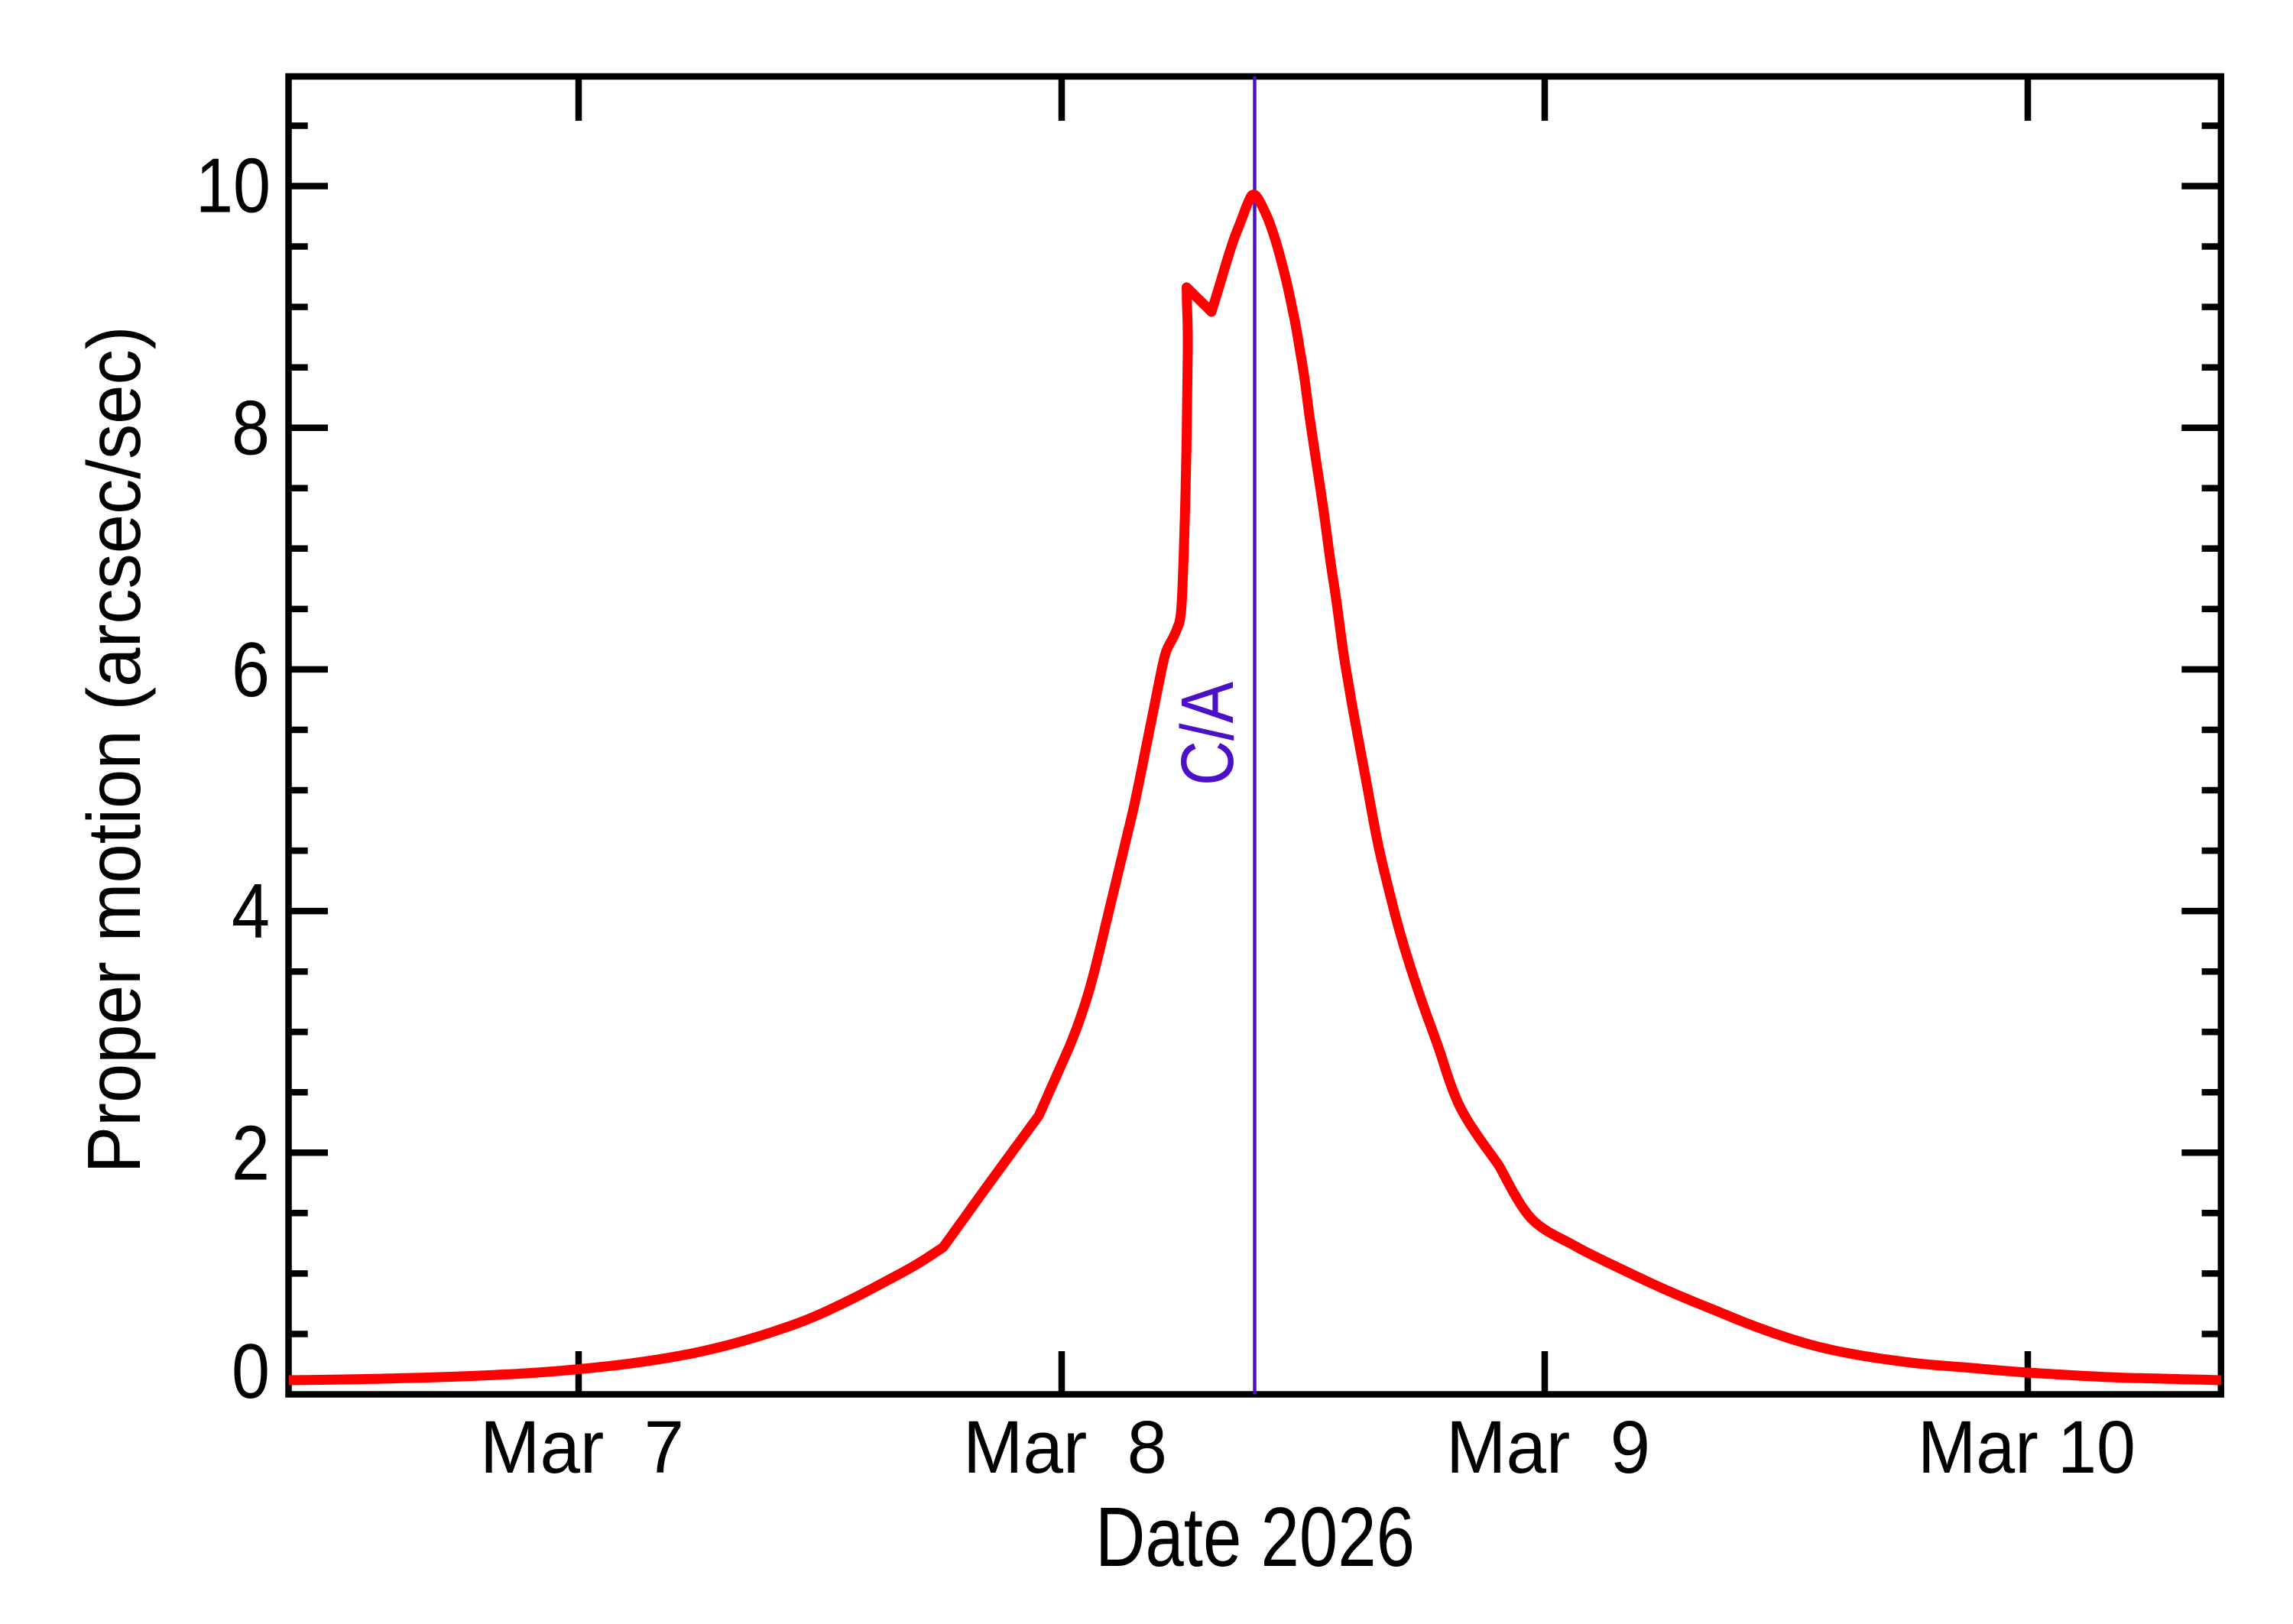 This screenshot has height=1624, width=2293. I want to click on svg-text: 8, so click(251, 429).